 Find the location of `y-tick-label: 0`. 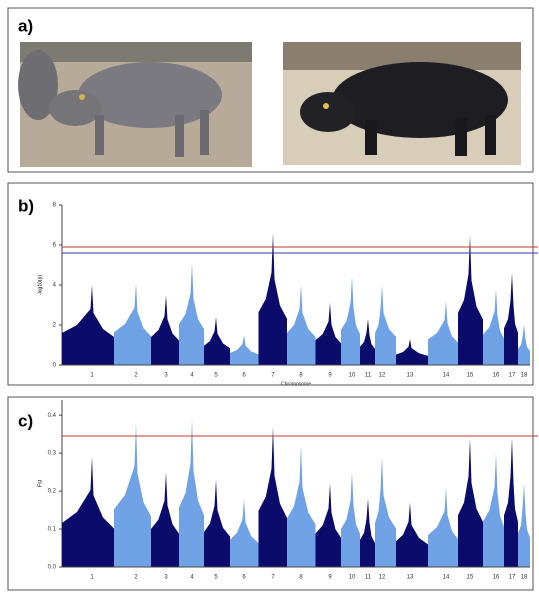

y-tick-label: 0 is located at coordinates (55, 366).